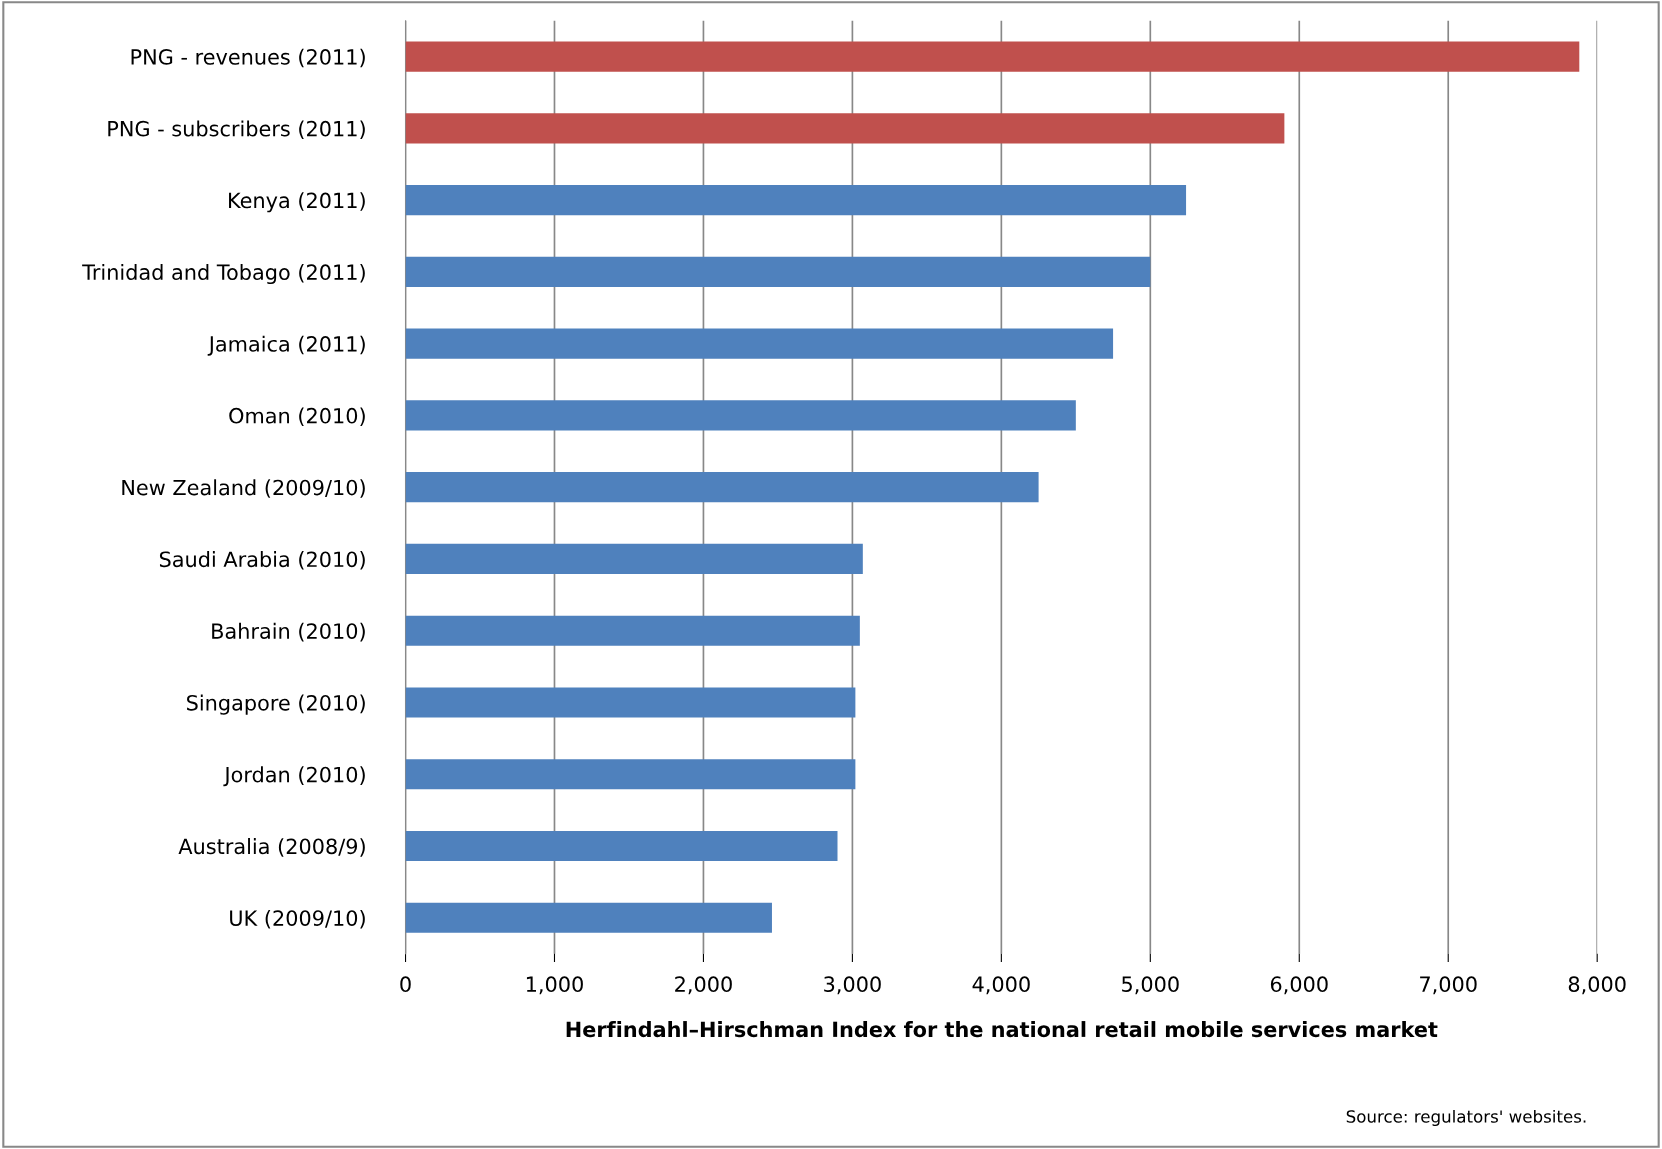  What do you see at coordinates (1002, 1029) in the screenshot?
I see `x-axis-title: Herfindahl–Hirschman Index for the national retail mobile services market` at bounding box center [1002, 1029].